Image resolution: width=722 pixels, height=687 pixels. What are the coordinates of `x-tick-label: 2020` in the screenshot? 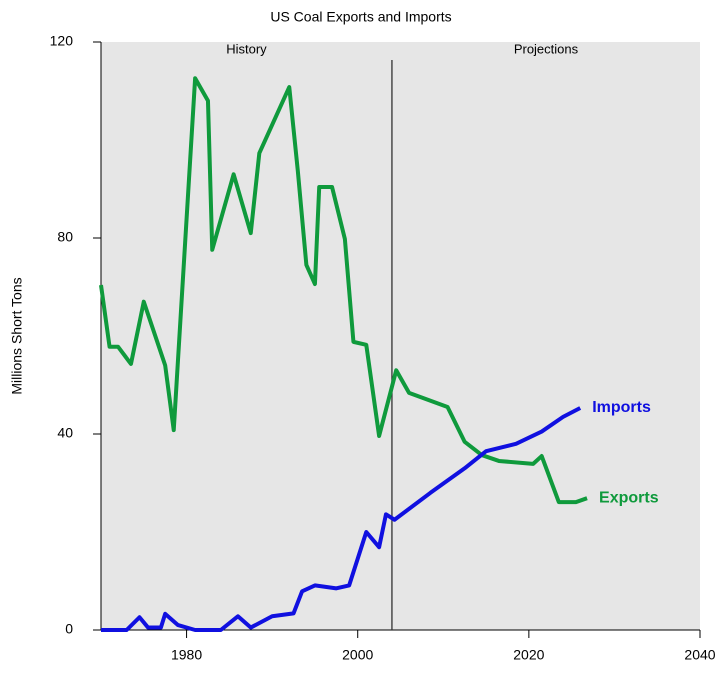 It's located at (528, 655).